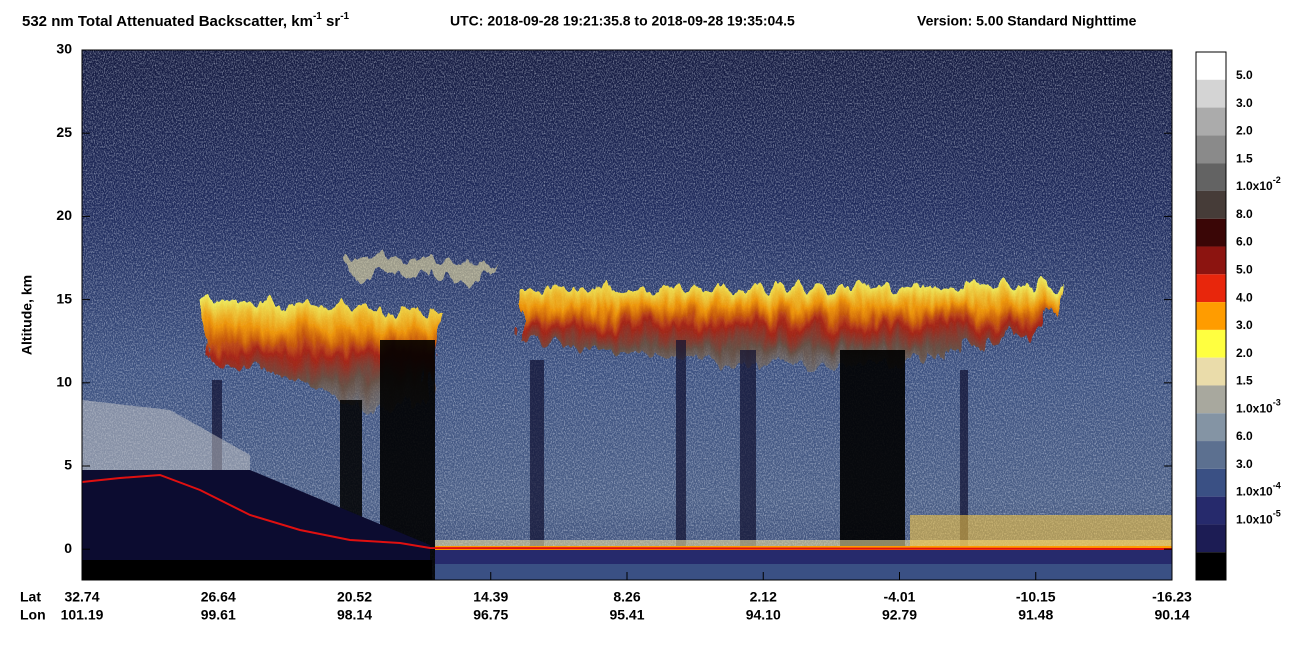 The height and width of the screenshot is (667, 1300). What do you see at coordinates (64, 298) in the screenshot?
I see `y-tick-label: 15` at bounding box center [64, 298].